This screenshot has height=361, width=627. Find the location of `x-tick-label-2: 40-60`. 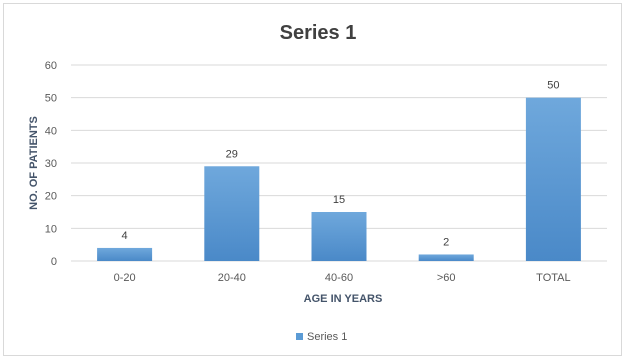

x-tick-label-2: 40-60 is located at coordinates (339, 278).